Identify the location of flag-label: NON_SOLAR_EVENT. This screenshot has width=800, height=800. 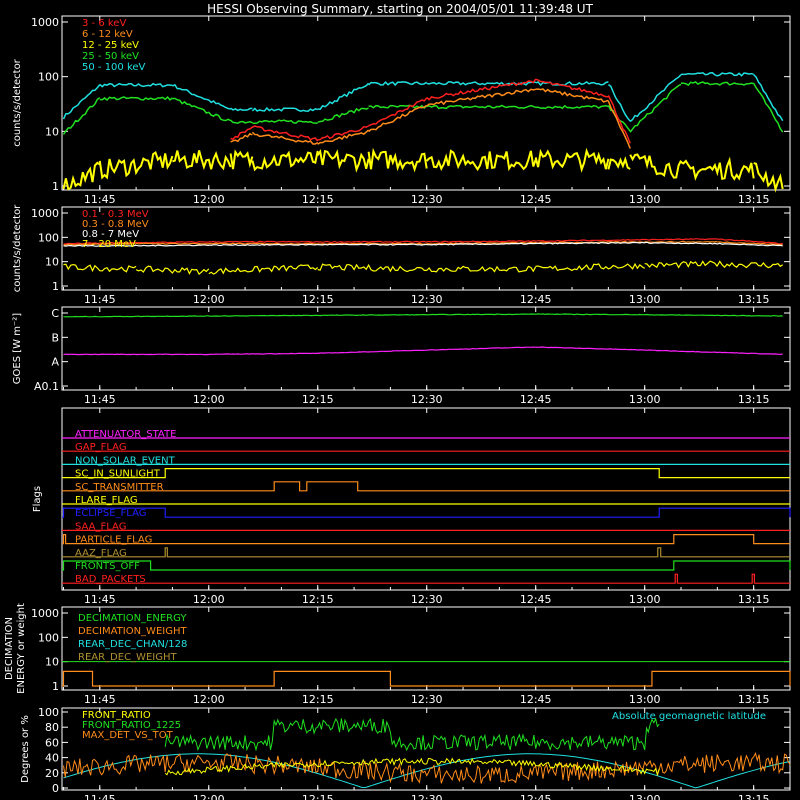
(125, 460).